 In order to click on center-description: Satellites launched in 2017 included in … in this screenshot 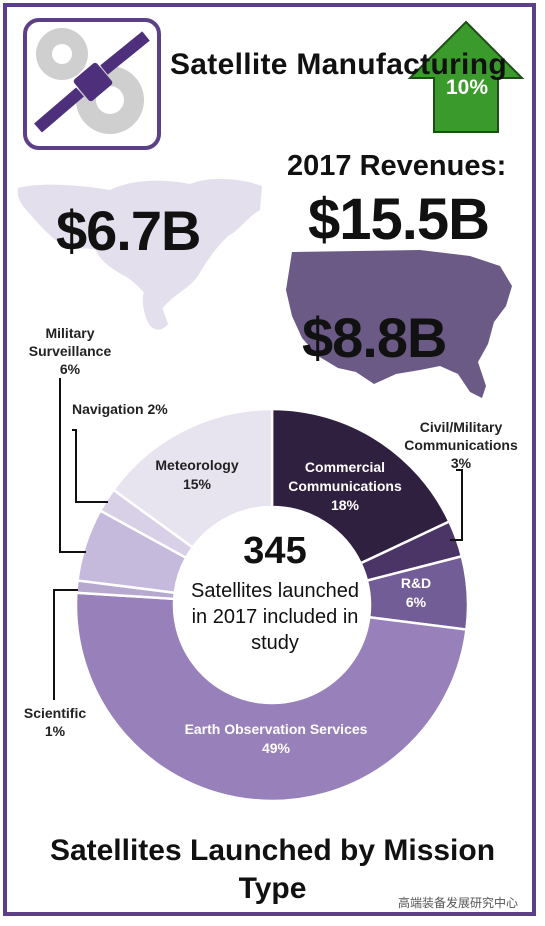, I will do `click(275, 617)`.